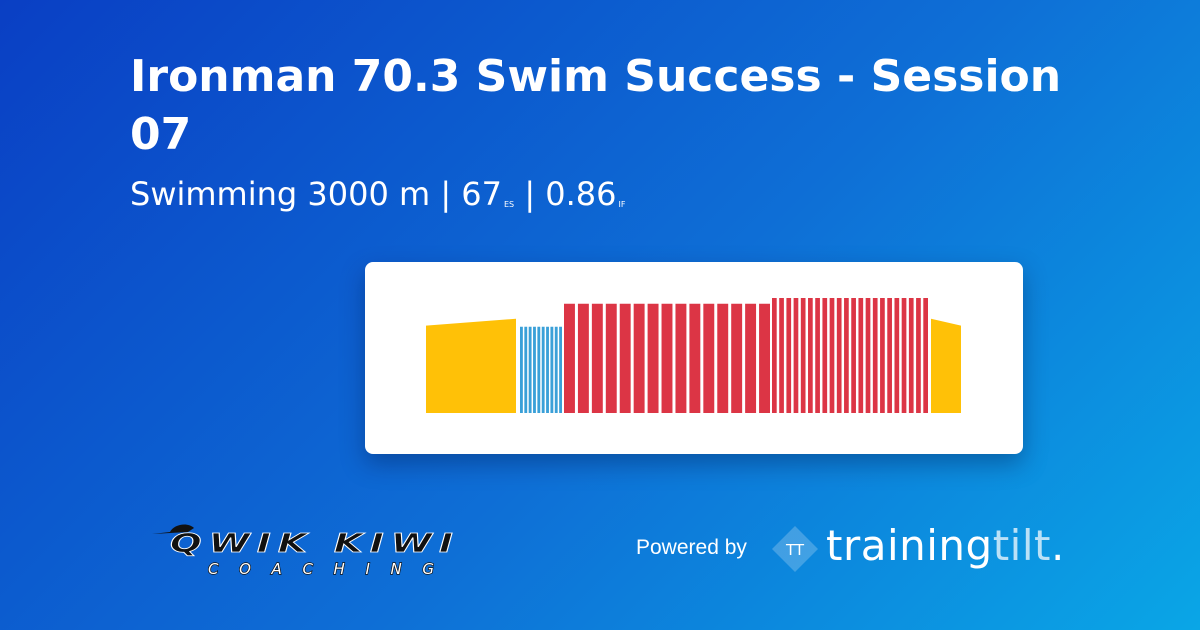  I want to click on kiwi-bird-icon, so click(173, 529).